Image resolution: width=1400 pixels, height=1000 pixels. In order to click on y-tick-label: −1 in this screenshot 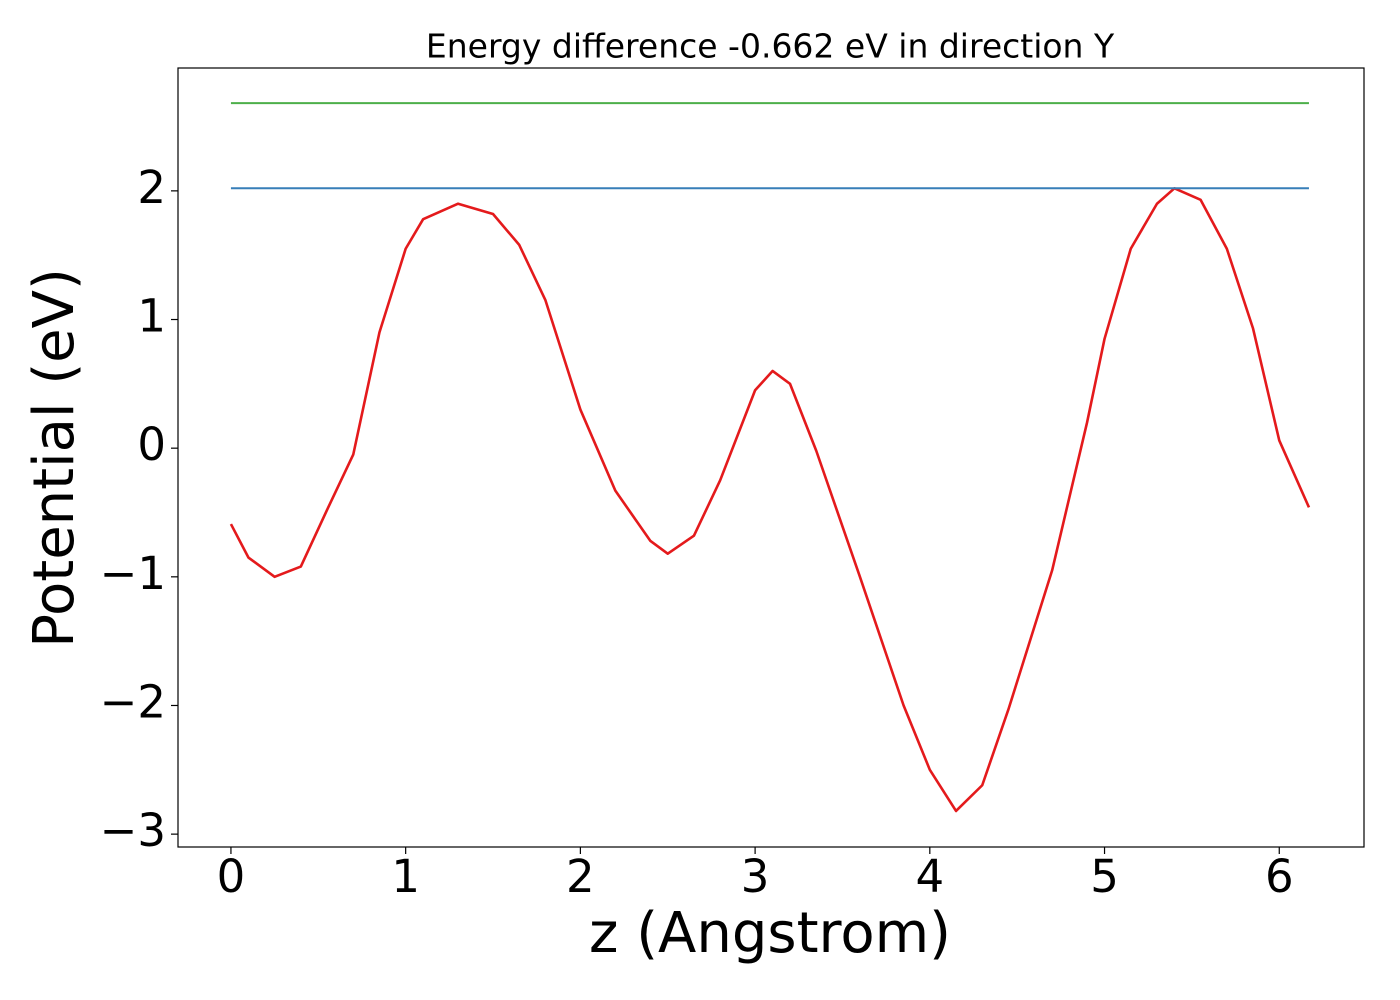, I will do `click(133, 573)`.